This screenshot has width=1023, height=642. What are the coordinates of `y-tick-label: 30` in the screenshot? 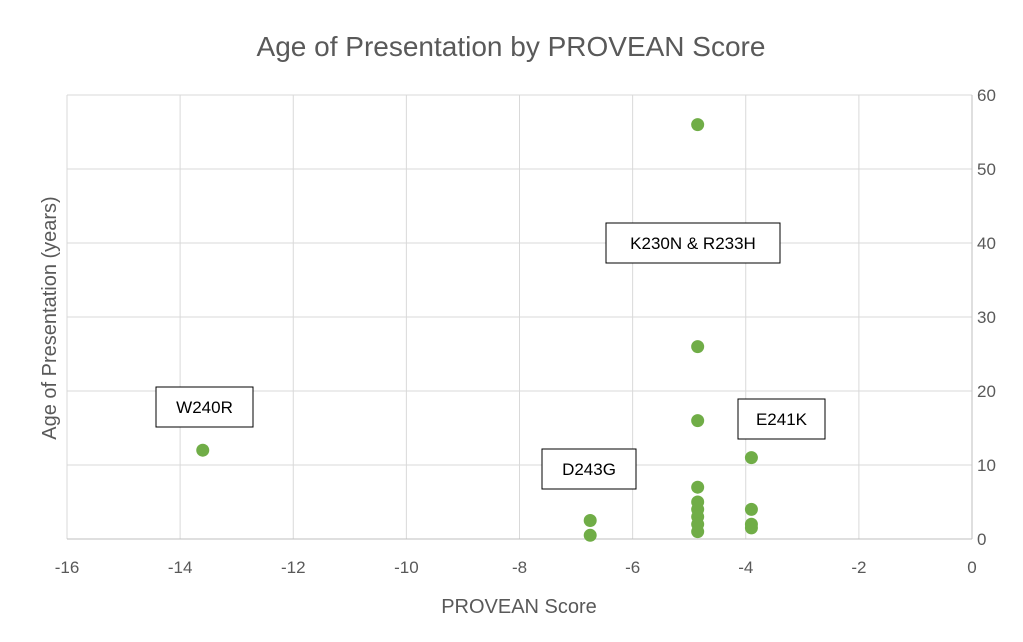 It's located at (986, 317).